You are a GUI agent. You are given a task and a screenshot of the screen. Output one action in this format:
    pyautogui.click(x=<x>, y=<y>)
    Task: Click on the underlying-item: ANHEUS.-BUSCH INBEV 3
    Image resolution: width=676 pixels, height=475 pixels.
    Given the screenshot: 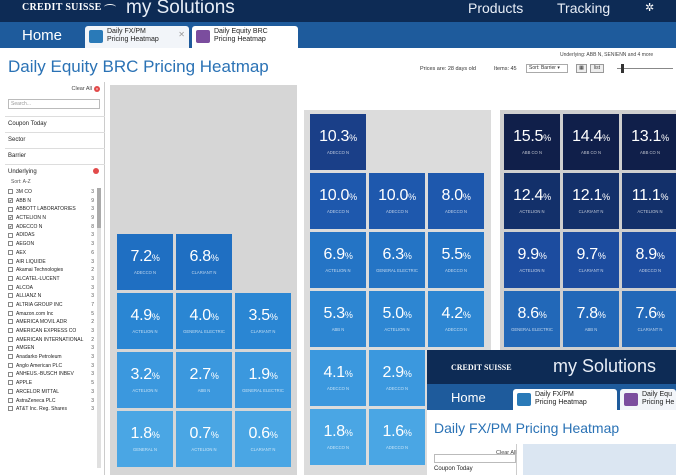 What is the action you would take?
    pyautogui.click(x=51, y=374)
    